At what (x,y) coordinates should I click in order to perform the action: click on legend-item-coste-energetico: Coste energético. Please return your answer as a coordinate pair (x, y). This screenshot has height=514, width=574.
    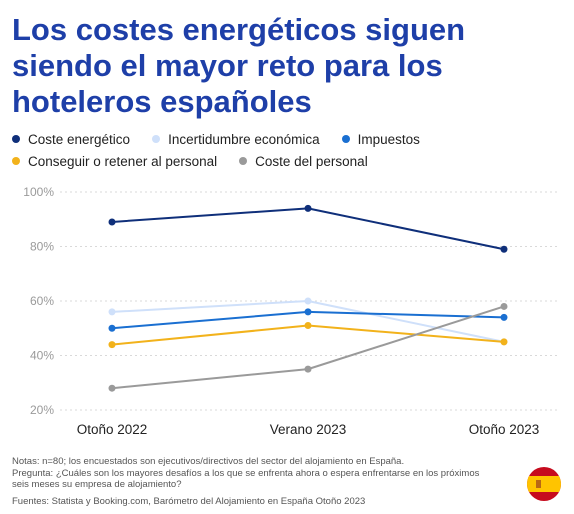
    Looking at the image, I should click on (71, 139).